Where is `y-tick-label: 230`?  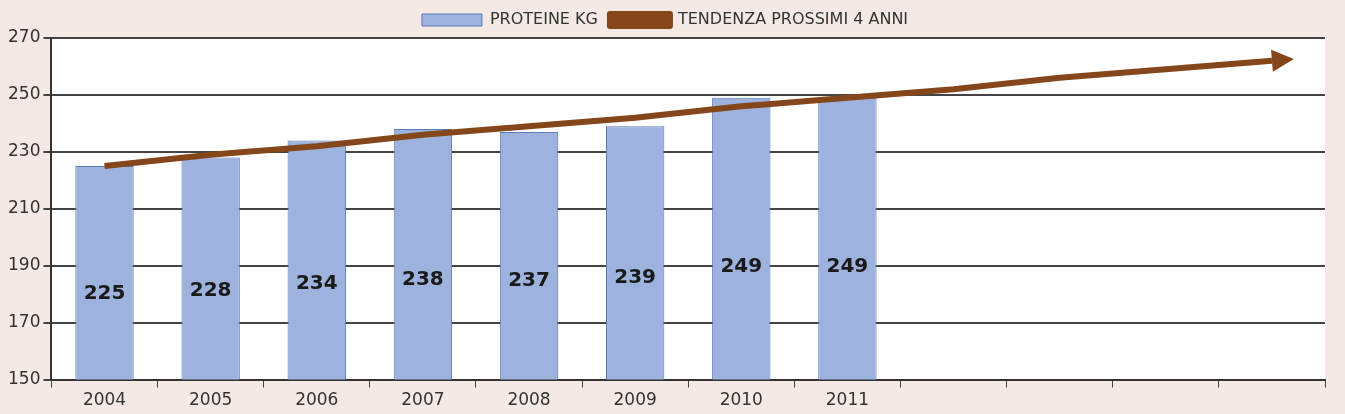
y-tick-label: 230 is located at coordinates (24, 150).